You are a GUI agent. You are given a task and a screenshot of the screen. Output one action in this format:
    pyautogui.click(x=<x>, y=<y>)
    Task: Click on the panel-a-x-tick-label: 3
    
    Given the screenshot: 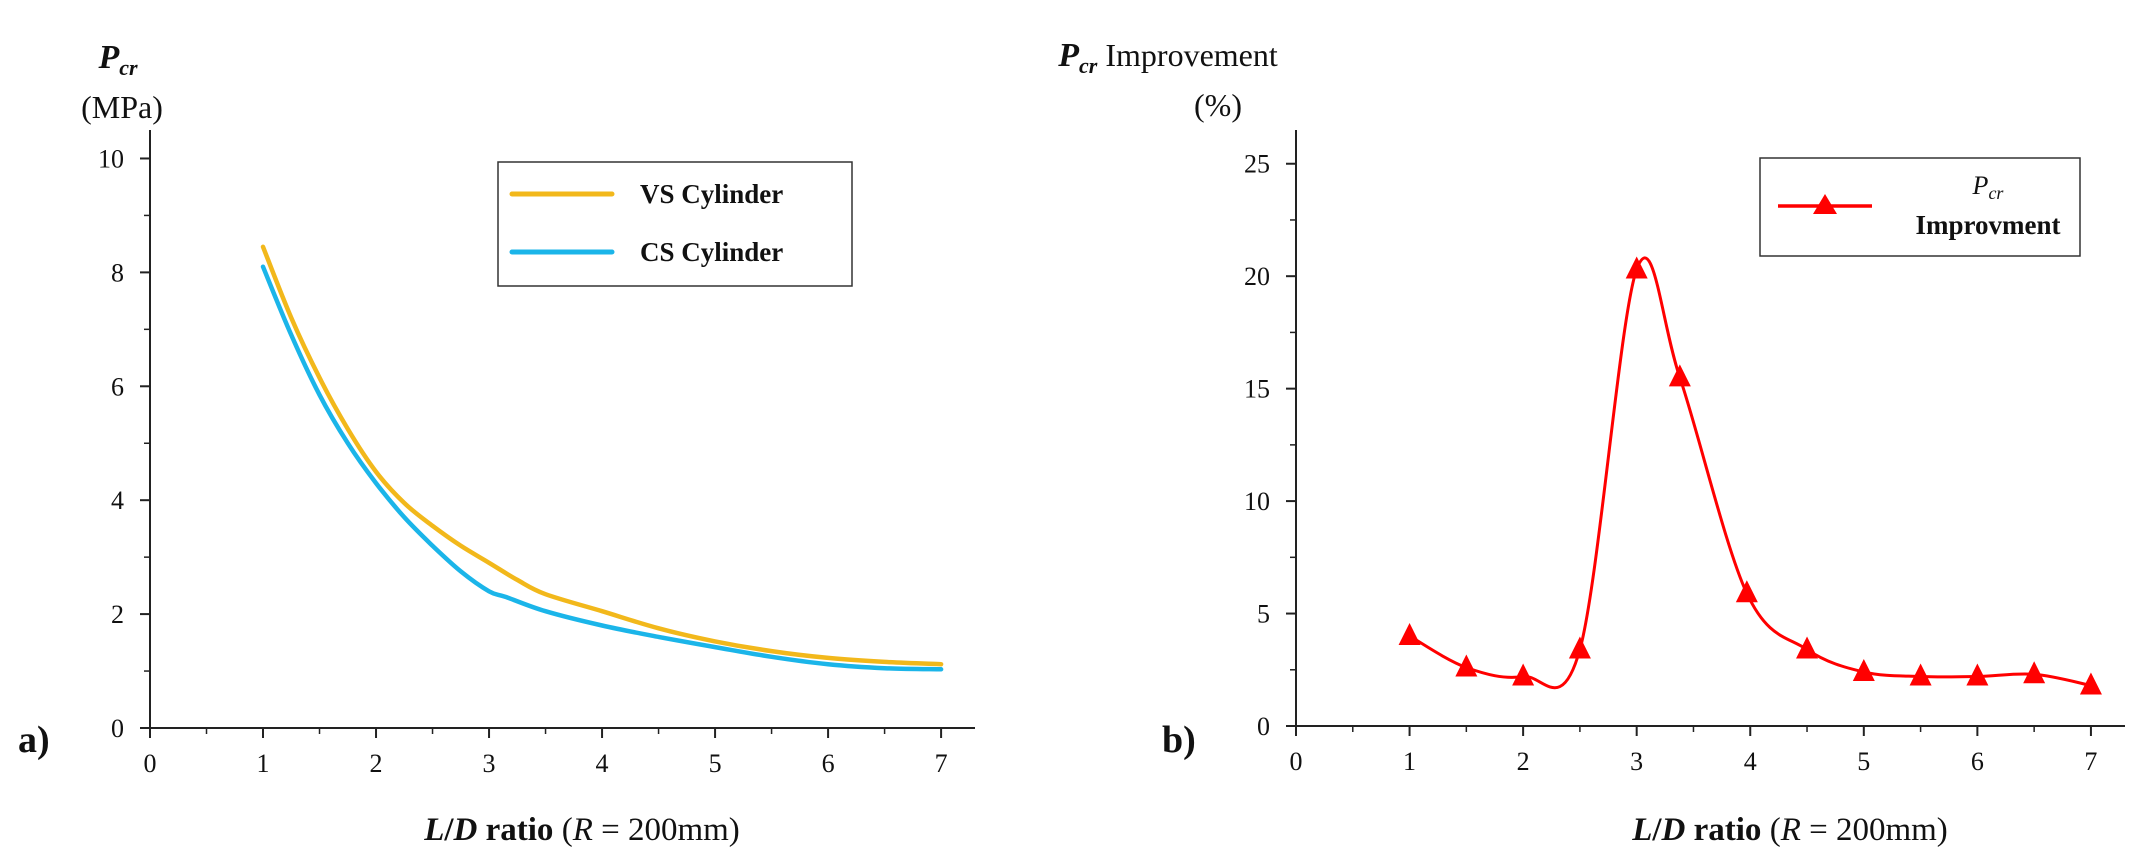 What is the action you would take?
    pyautogui.click(x=489, y=763)
    